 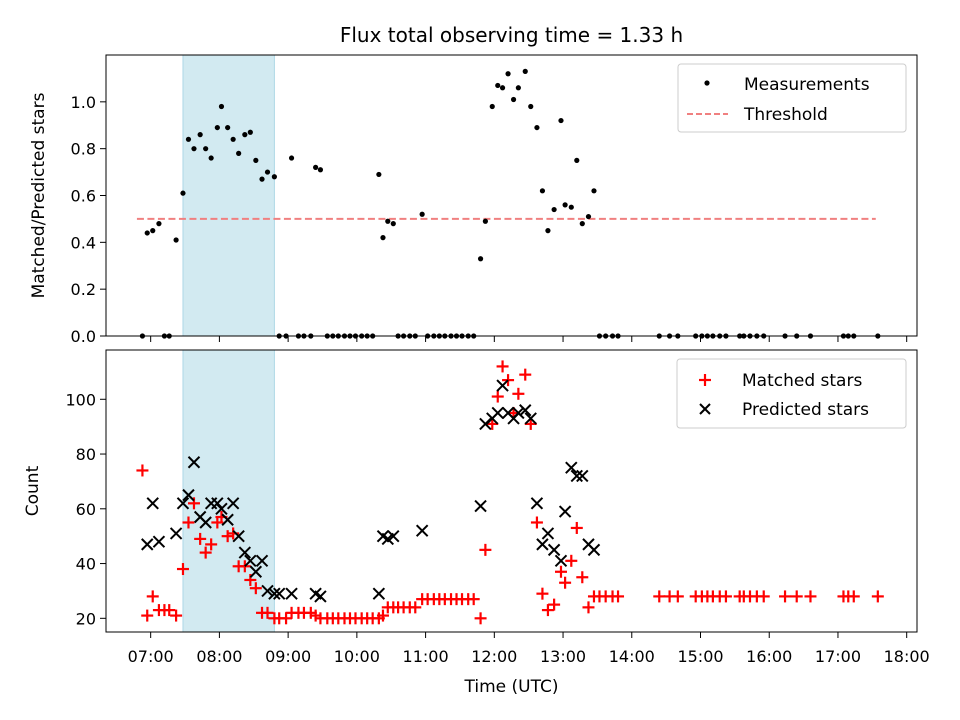 I want to click on x-tick-label: 11:00, so click(x=426, y=656).